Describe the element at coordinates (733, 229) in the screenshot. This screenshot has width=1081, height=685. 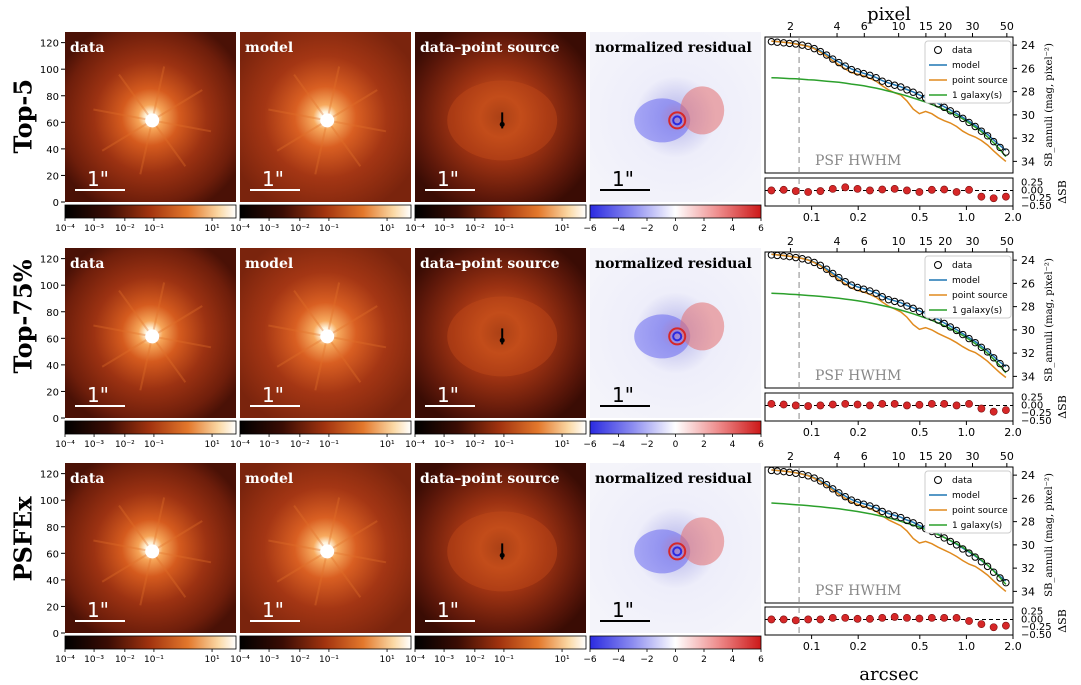
I see `colorbar-tick-label: 4` at that location.